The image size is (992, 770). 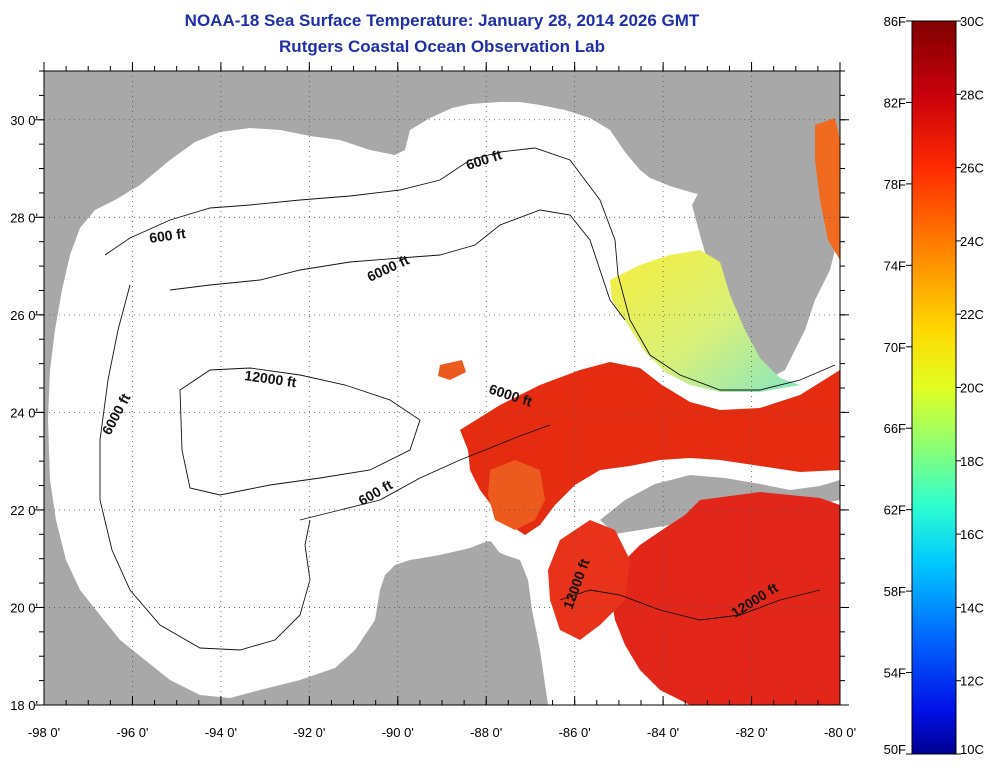 I want to click on land-central-america, so click(x=72, y=697).